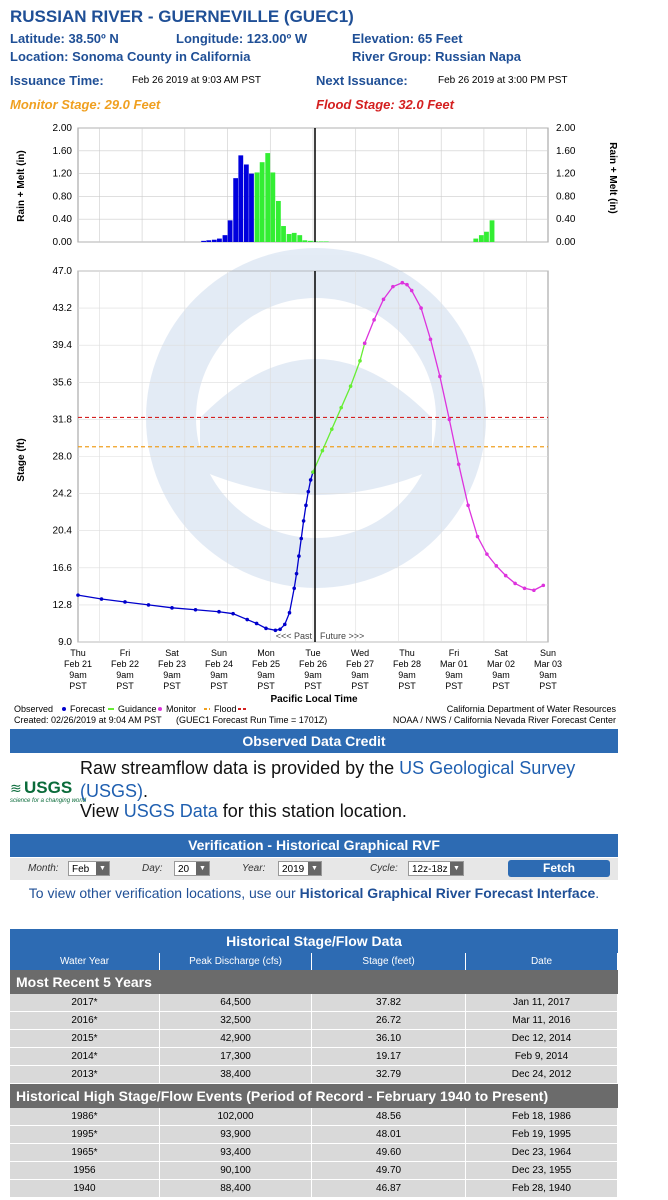  What do you see at coordinates (294, 636) in the screenshot?
I see `past-label: <<< Past` at bounding box center [294, 636].